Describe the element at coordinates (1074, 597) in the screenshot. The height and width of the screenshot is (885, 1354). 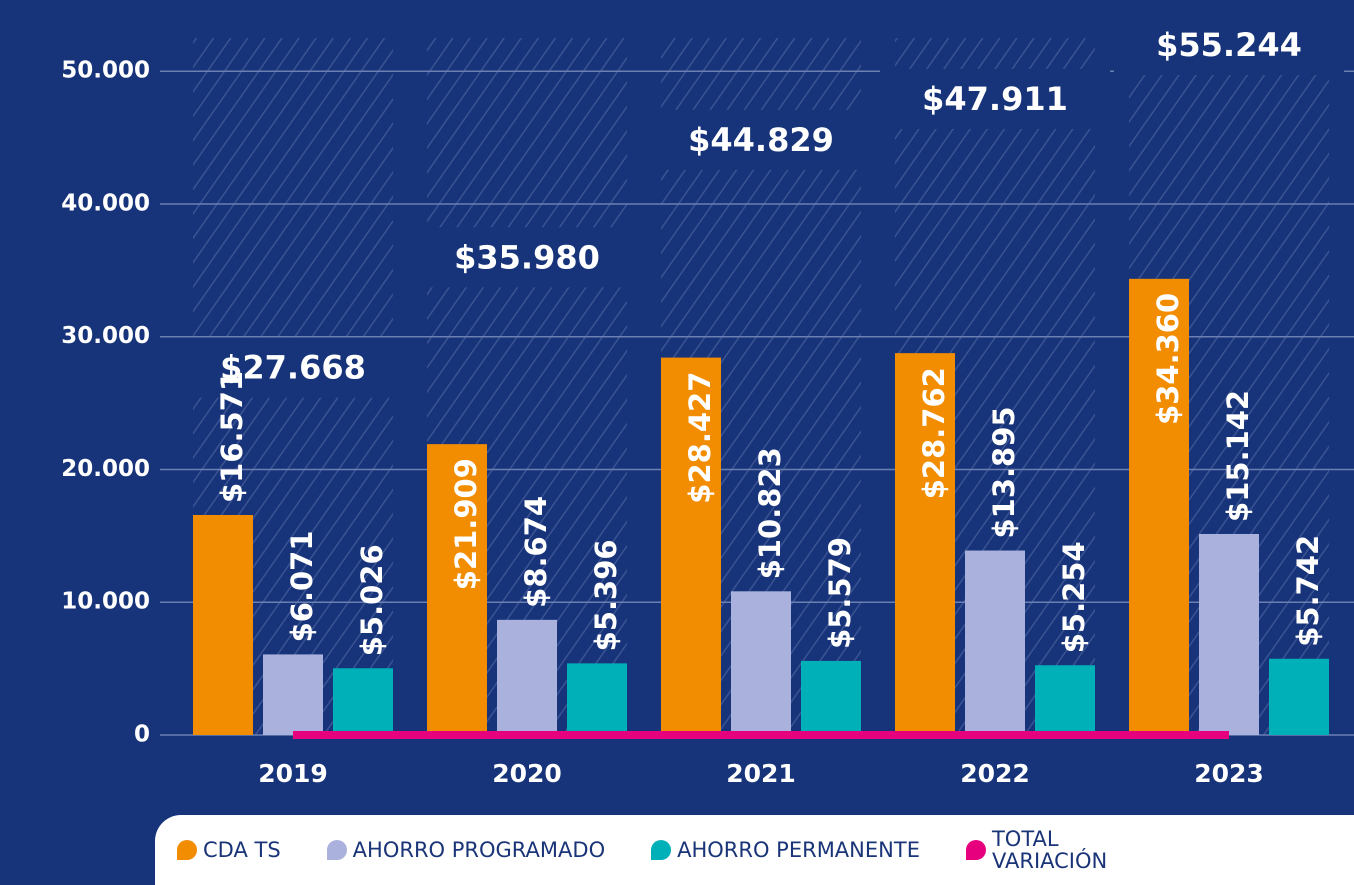
I see `data-label: $5.254` at that location.